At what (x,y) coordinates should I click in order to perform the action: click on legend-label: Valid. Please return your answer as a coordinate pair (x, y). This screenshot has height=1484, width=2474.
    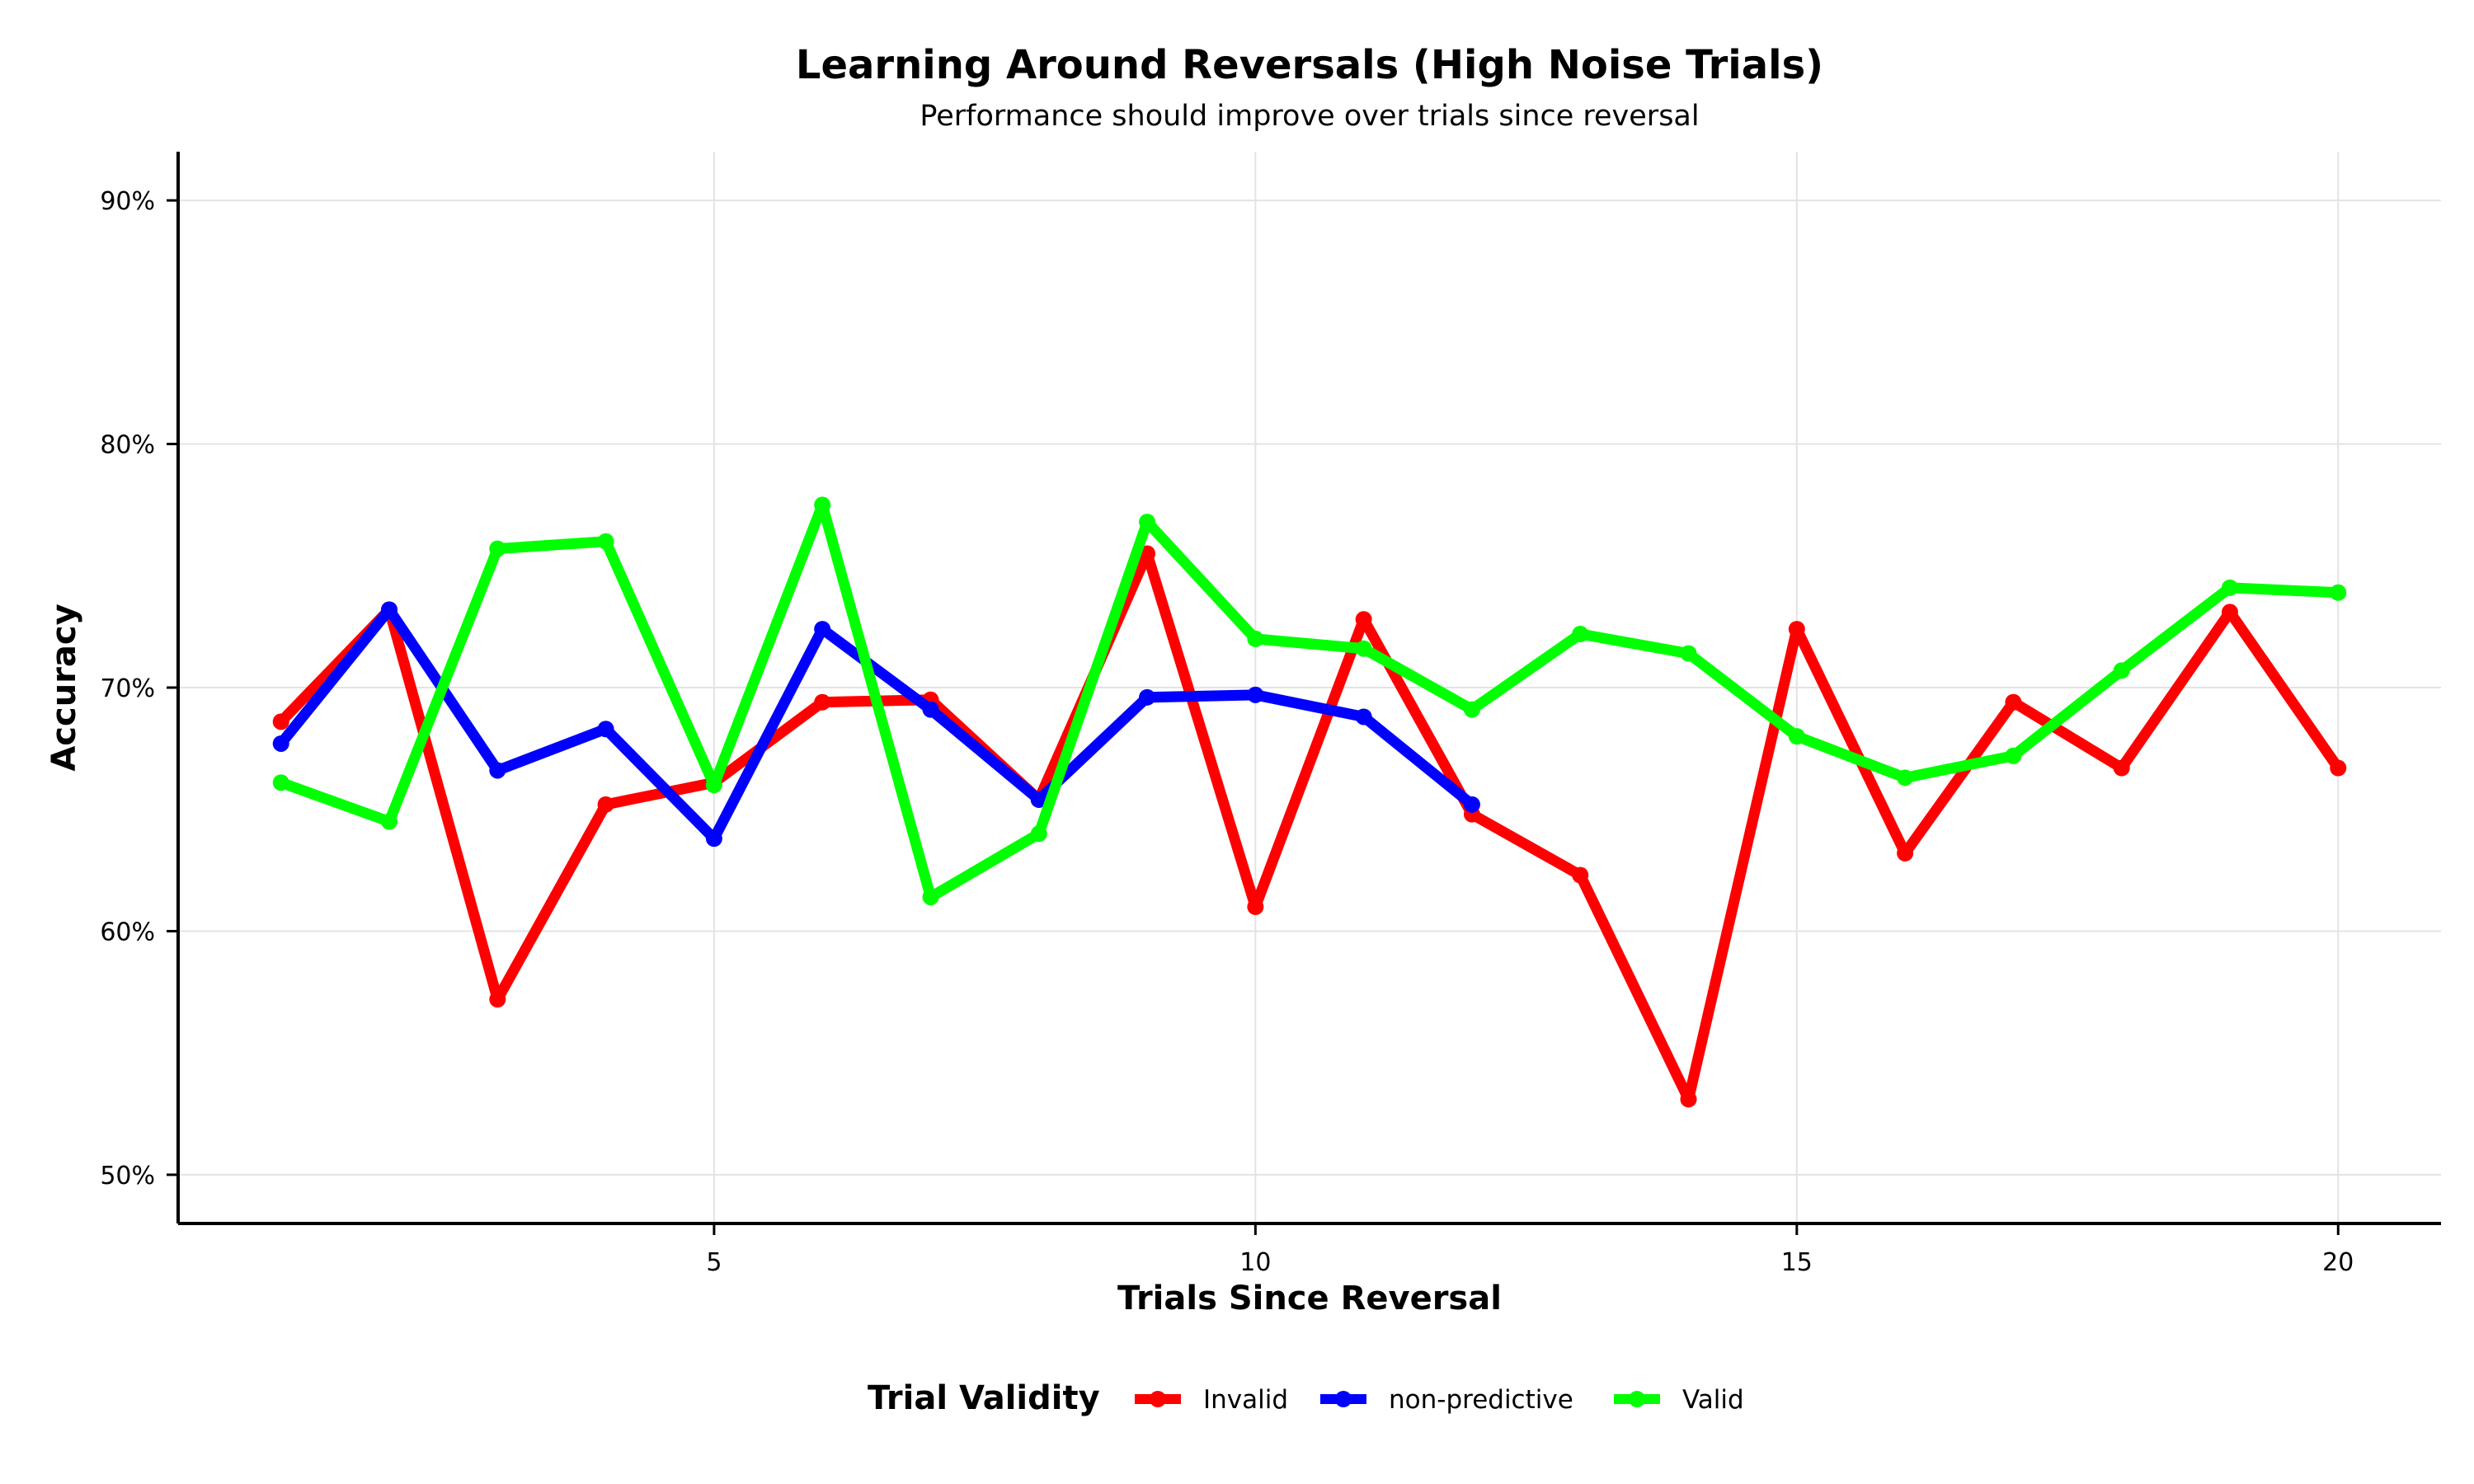
    Looking at the image, I should click on (1713, 1400).